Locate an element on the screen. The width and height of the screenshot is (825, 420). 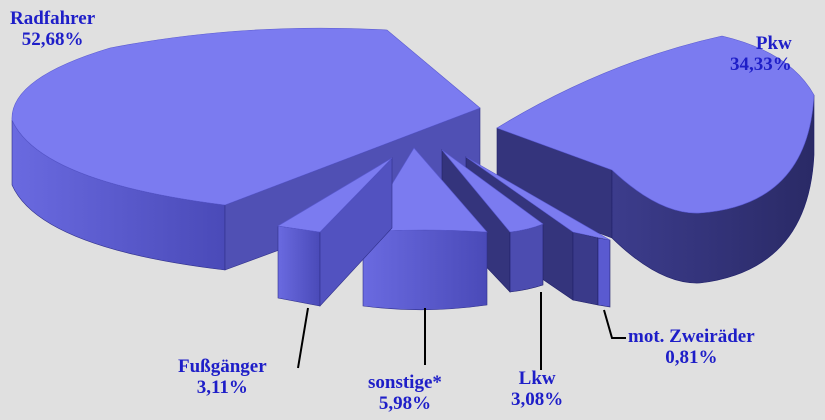
label-fussgaenger: Fußgänger 3,11% is located at coordinates (222, 377).